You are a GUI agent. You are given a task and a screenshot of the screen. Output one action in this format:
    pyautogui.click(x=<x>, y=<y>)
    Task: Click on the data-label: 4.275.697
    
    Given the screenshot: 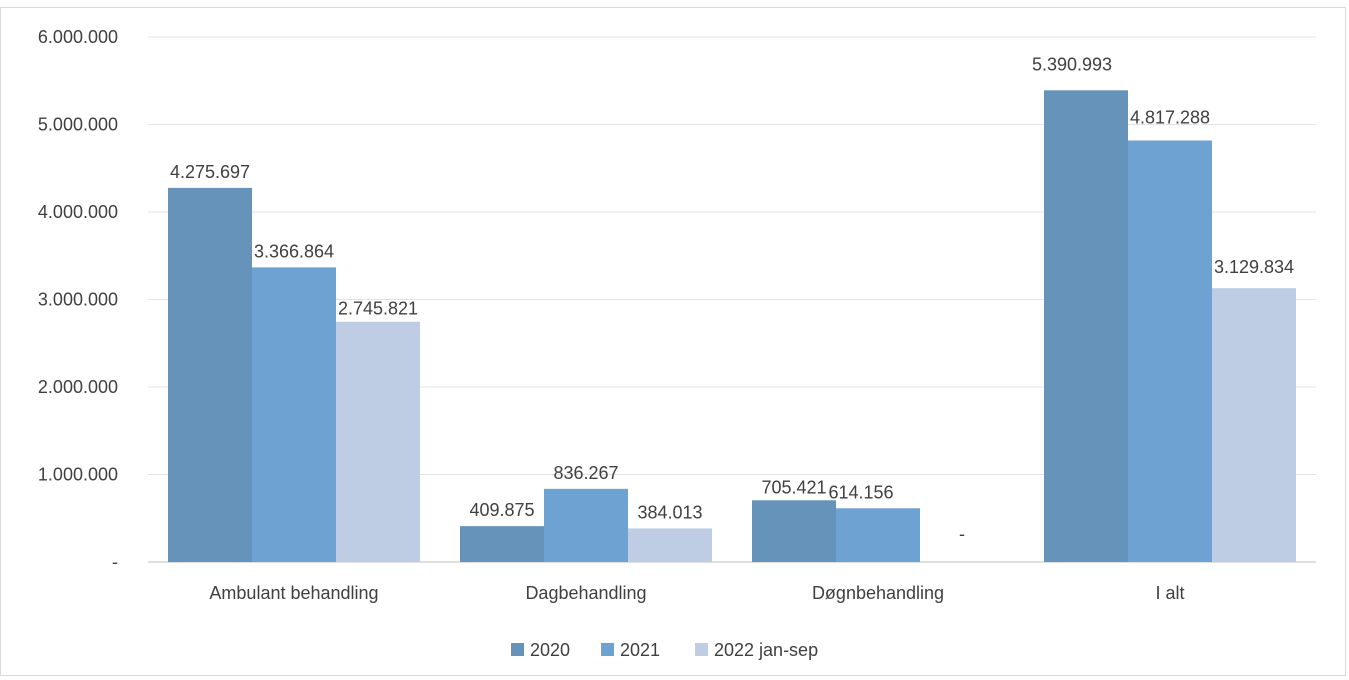 What is the action you would take?
    pyautogui.click(x=210, y=172)
    